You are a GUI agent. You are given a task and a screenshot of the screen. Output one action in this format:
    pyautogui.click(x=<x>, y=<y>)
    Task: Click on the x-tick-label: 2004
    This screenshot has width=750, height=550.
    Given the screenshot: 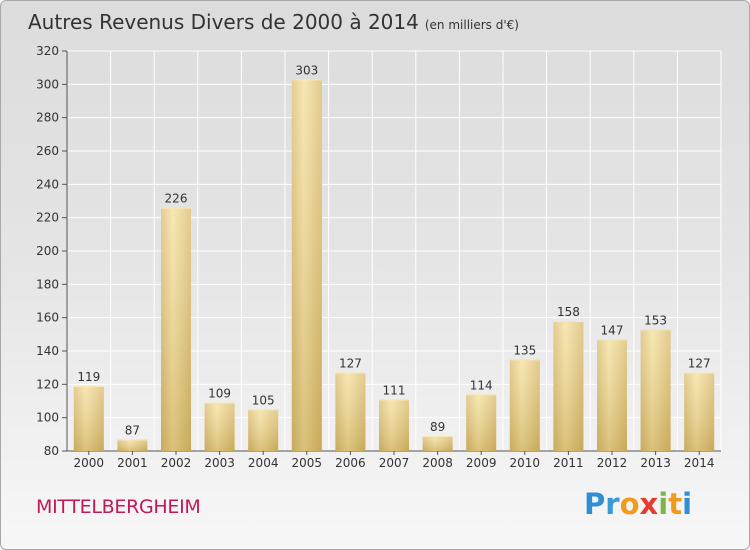 What is the action you would take?
    pyautogui.click(x=263, y=463)
    